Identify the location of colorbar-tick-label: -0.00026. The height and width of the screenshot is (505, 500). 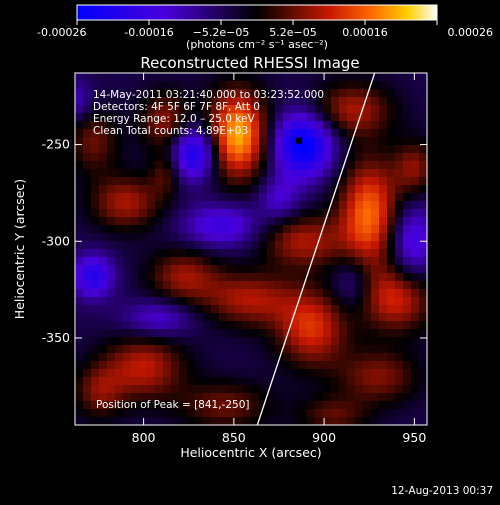
(61, 32).